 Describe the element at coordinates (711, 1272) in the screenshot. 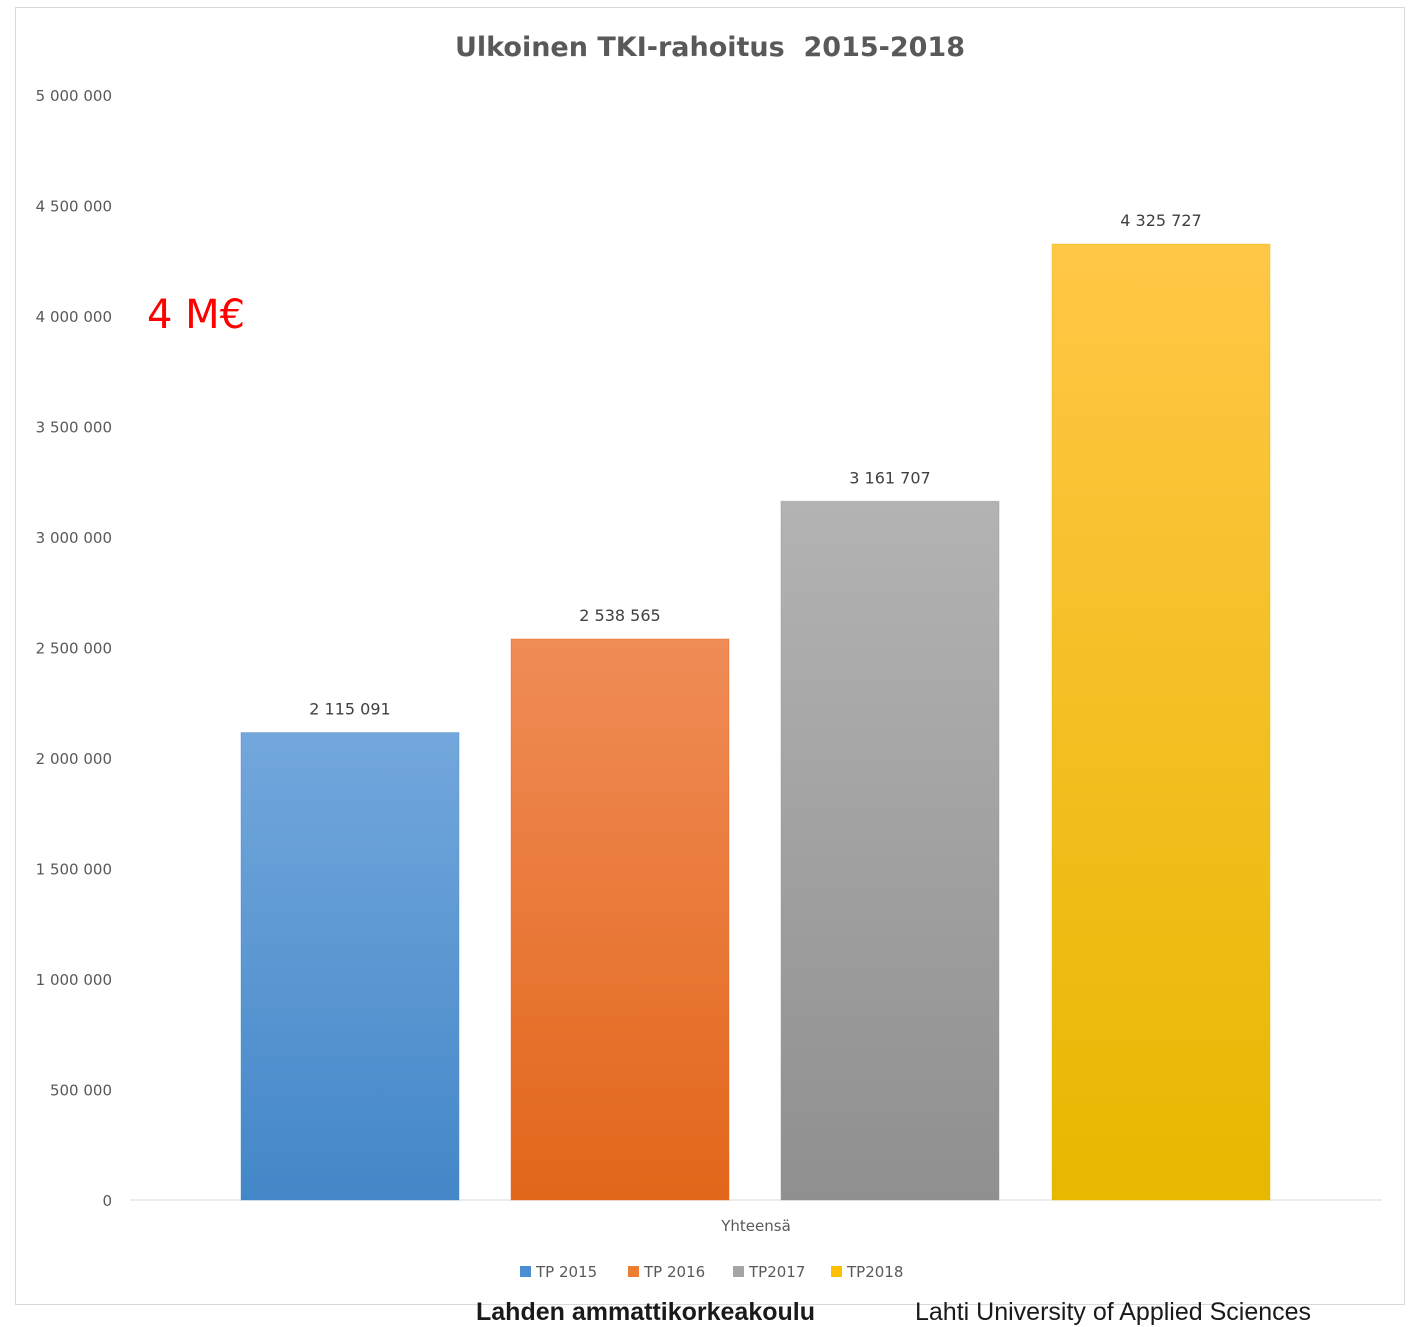

I see `legend: TP 2015 TP 2016 TP2017 TP2018` at that location.